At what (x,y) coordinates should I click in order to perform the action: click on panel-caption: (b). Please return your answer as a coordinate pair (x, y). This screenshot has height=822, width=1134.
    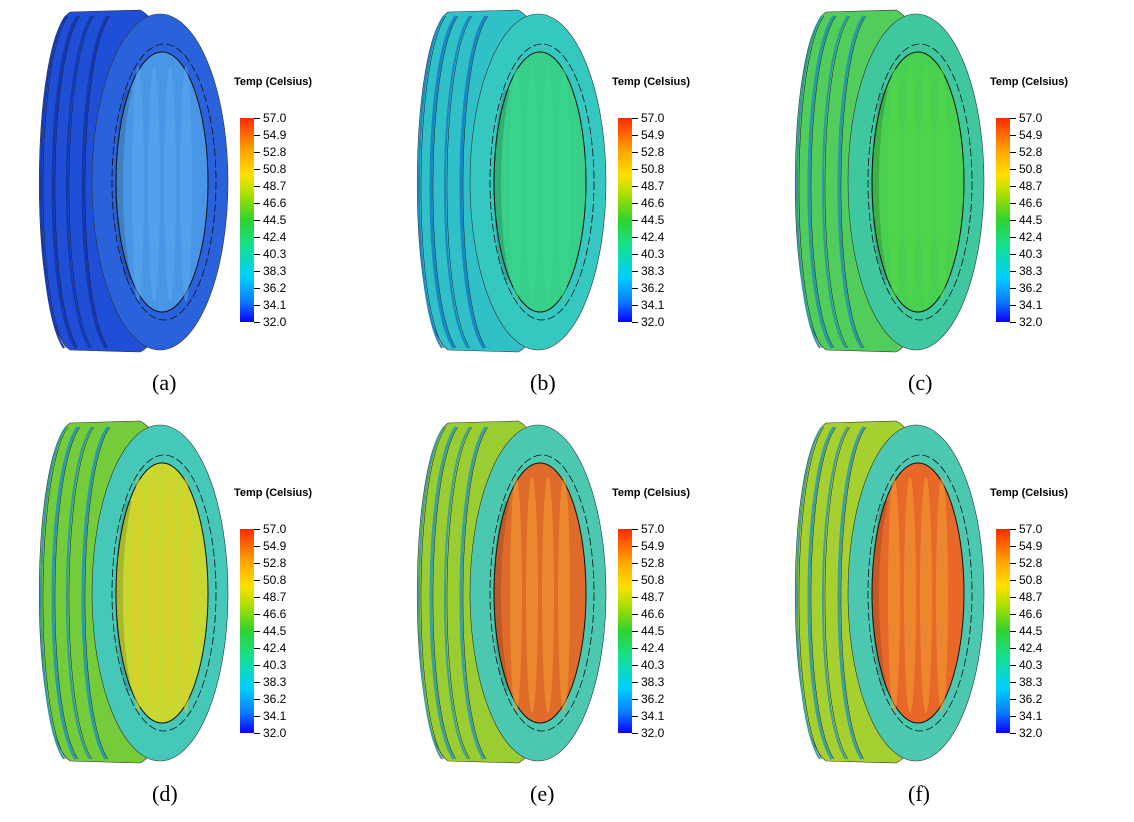
    Looking at the image, I should click on (543, 383).